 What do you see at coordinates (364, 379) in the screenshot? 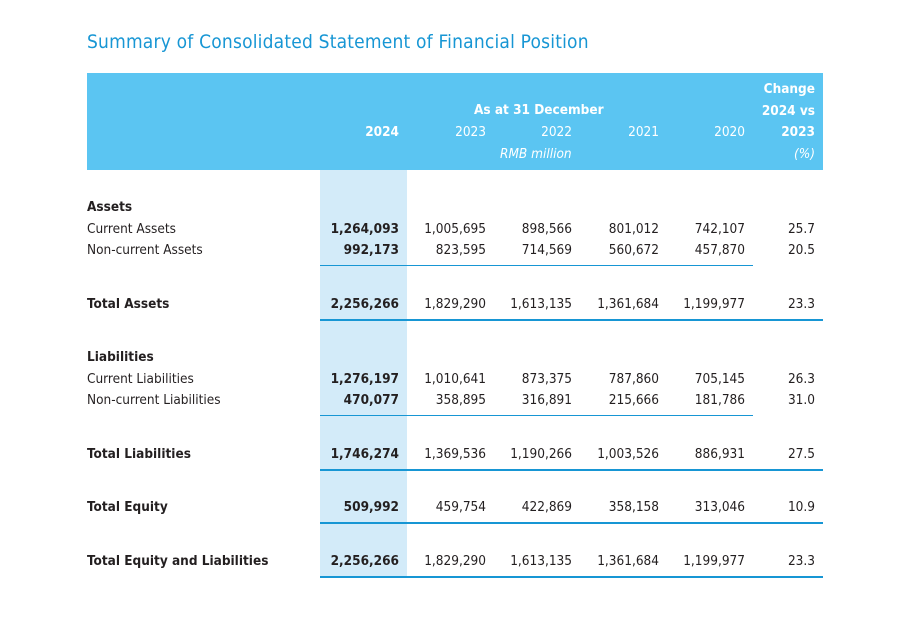
I see `cell-2024: 1,276,197` at bounding box center [364, 379].